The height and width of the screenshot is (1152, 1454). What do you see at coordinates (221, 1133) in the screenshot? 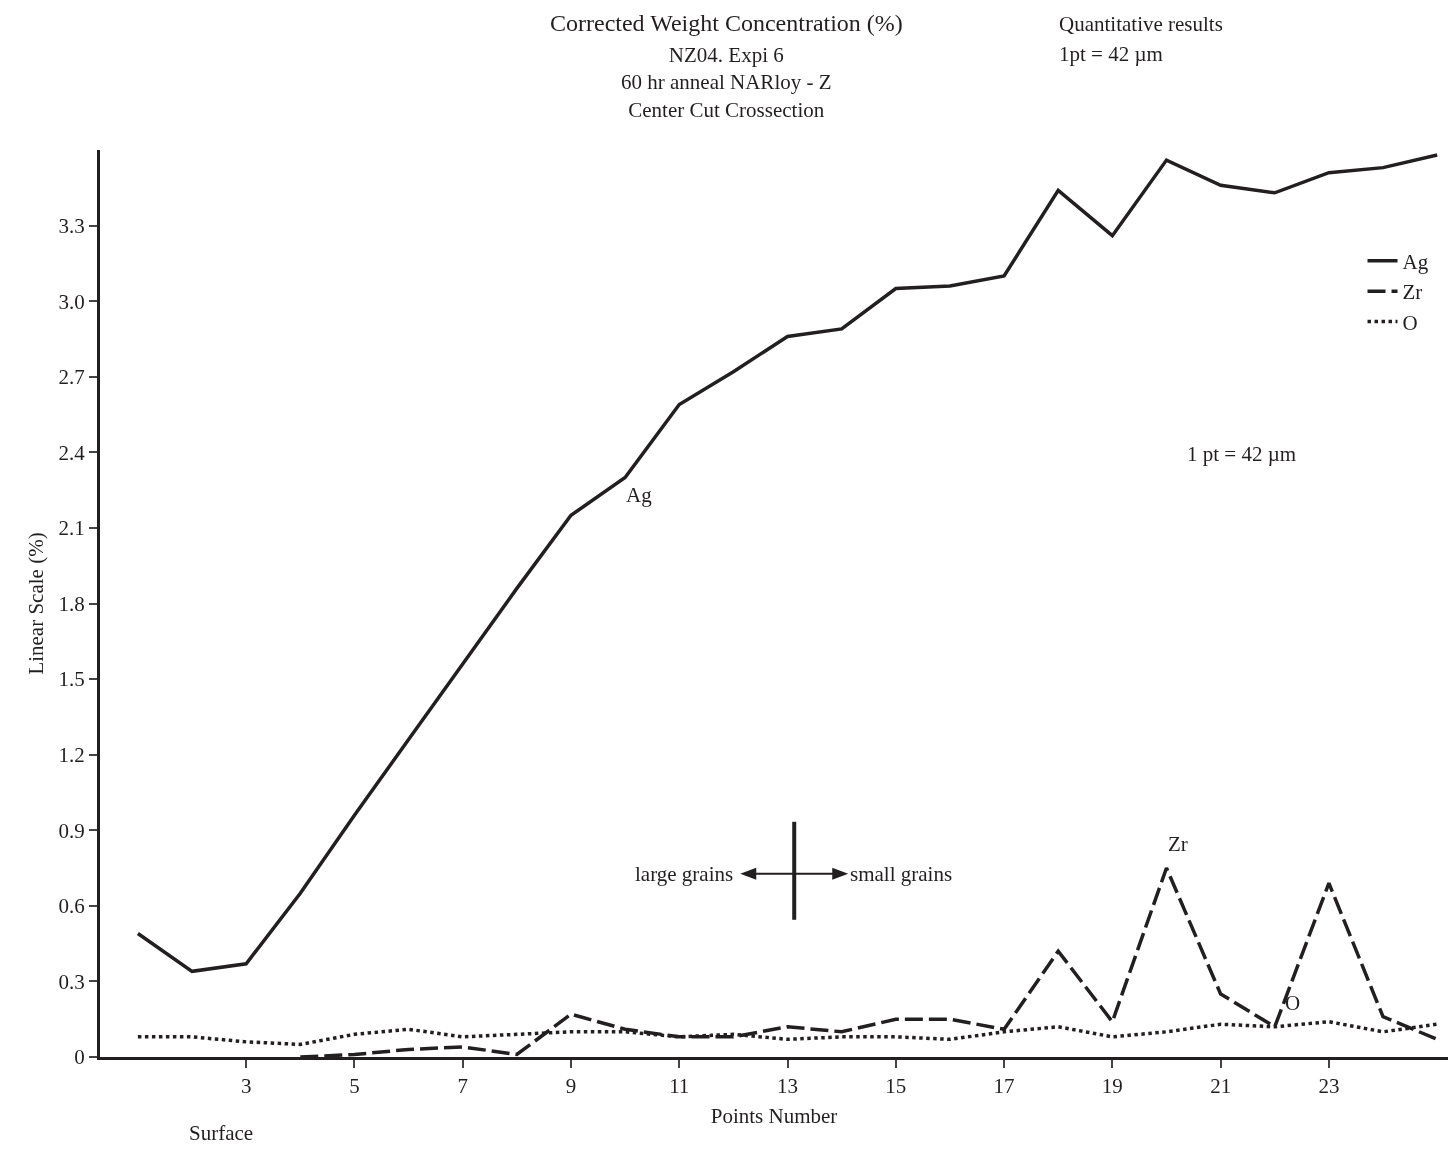
I see `text: Surface` at bounding box center [221, 1133].